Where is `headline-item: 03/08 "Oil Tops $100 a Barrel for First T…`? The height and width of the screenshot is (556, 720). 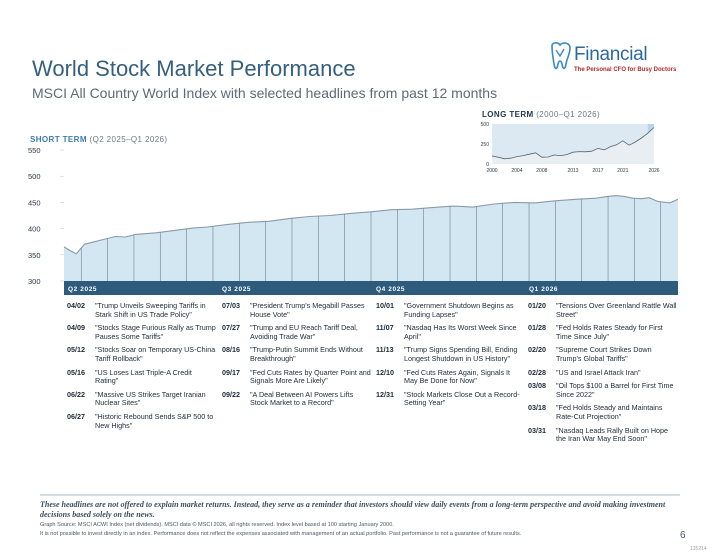 headline-item: 03/08 "Oil Tops $100 a Barrel for First T… is located at coordinates (603, 390).